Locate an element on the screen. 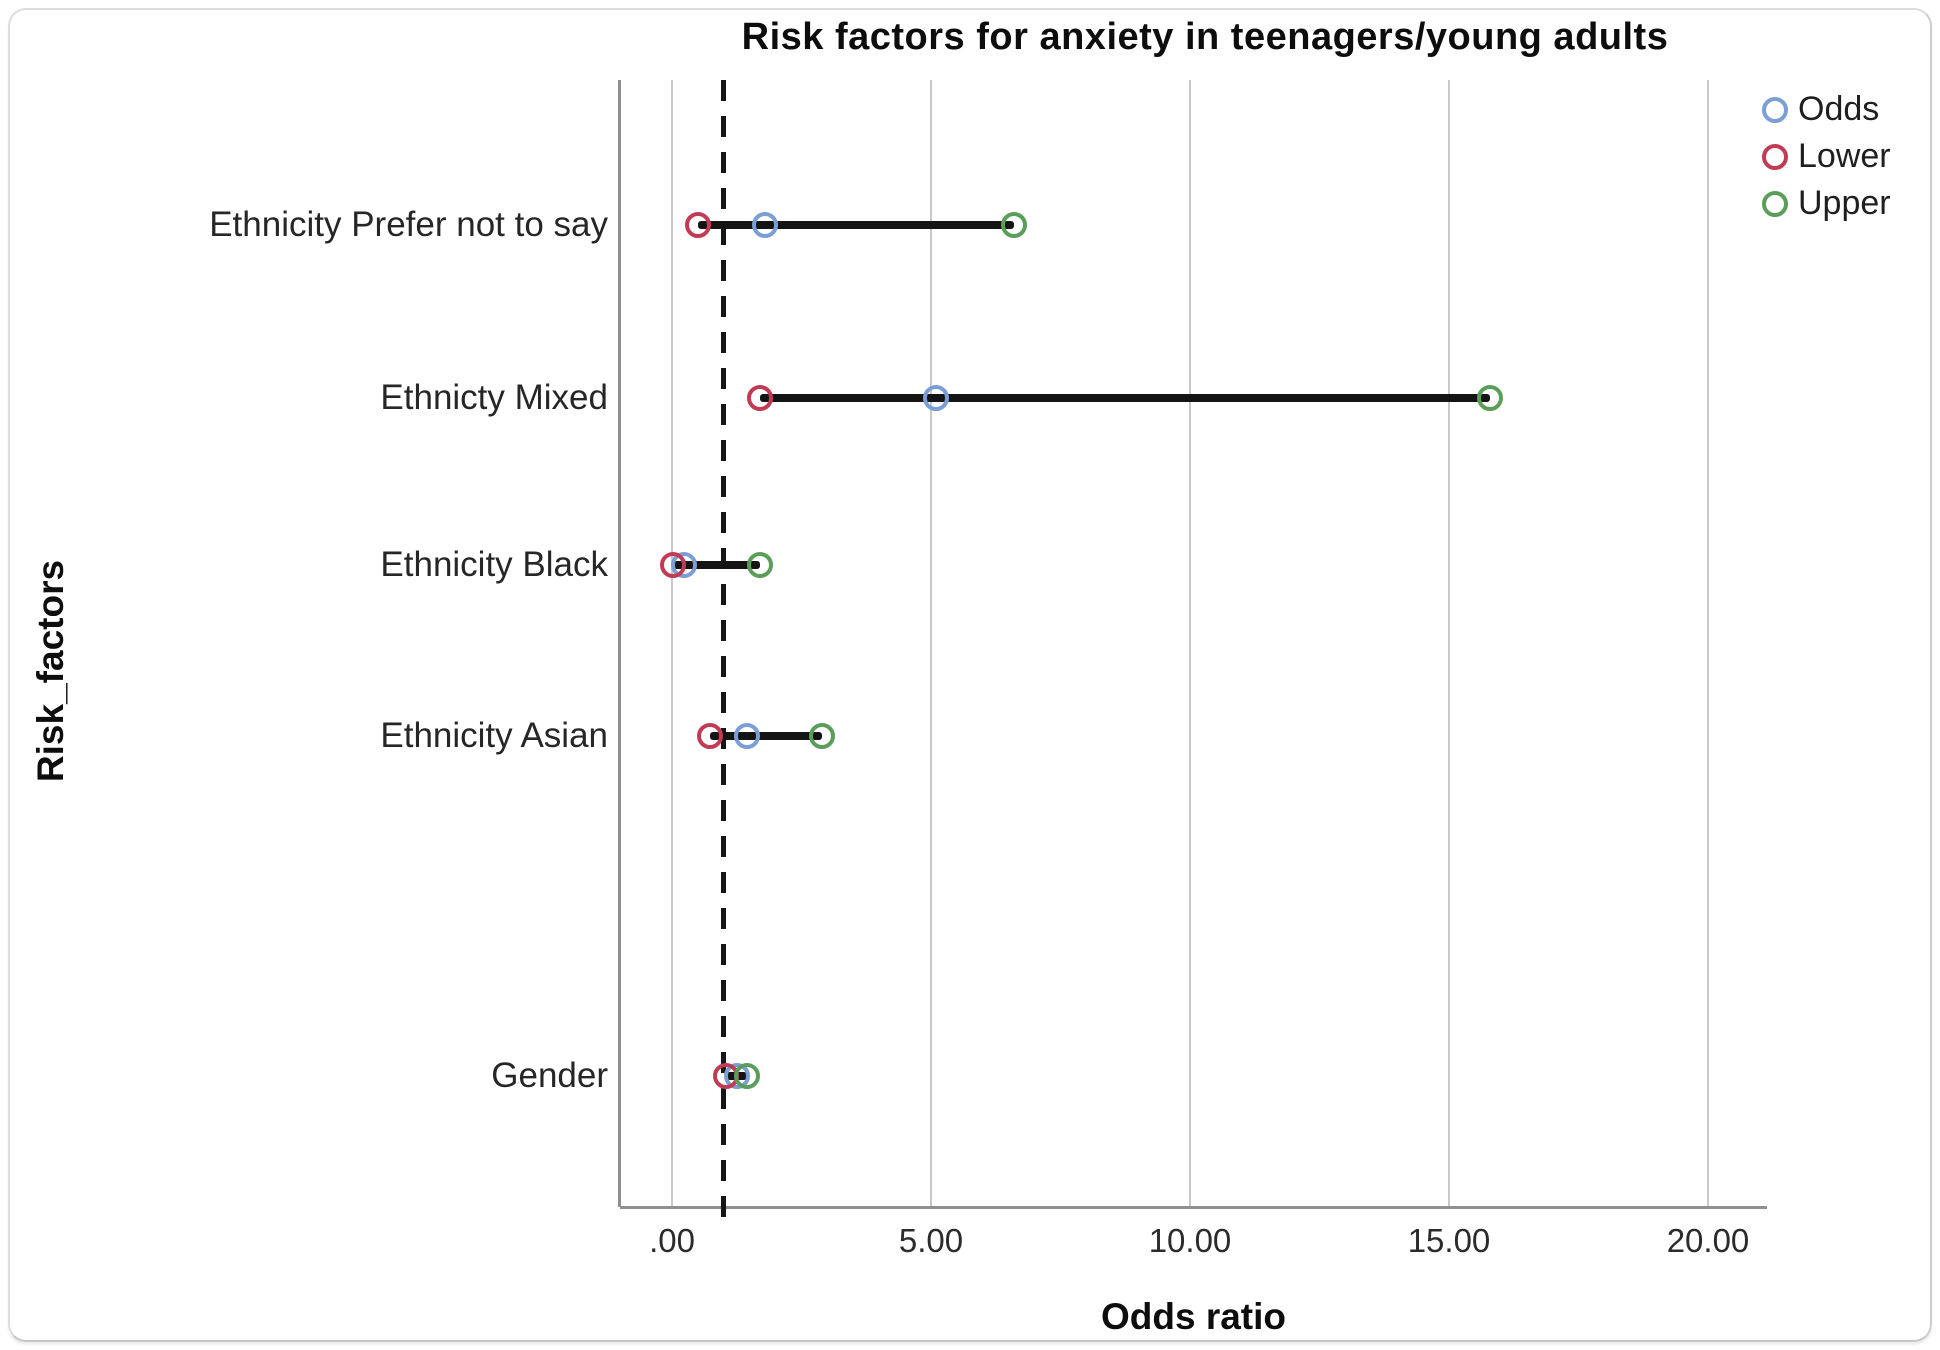  x-tick-label: 20.00 is located at coordinates (1708, 1240).